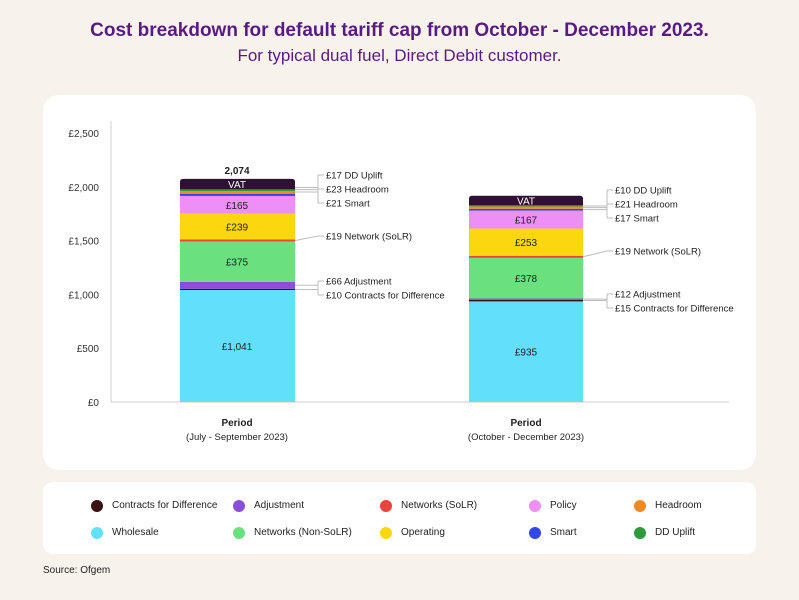 Image resolution: width=799 pixels, height=600 pixels. What do you see at coordinates (165, 505) in the screenshot?
I see `legend-label: Contracts for Difference` at bounding box center [165, 505].